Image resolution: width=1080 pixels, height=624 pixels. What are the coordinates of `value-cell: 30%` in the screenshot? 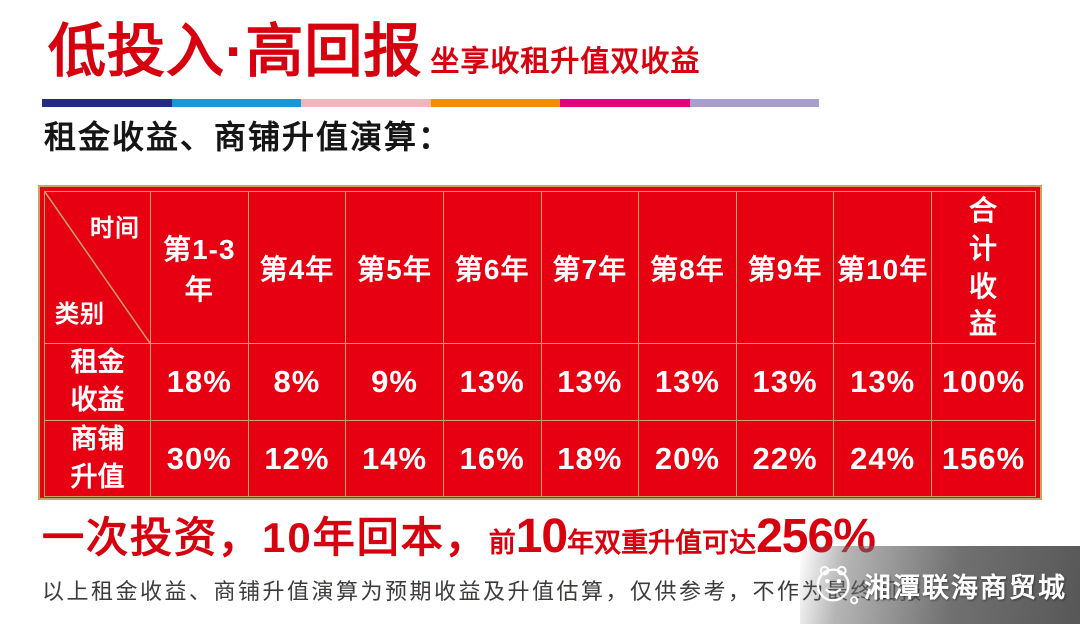 It's located at (199, 458).